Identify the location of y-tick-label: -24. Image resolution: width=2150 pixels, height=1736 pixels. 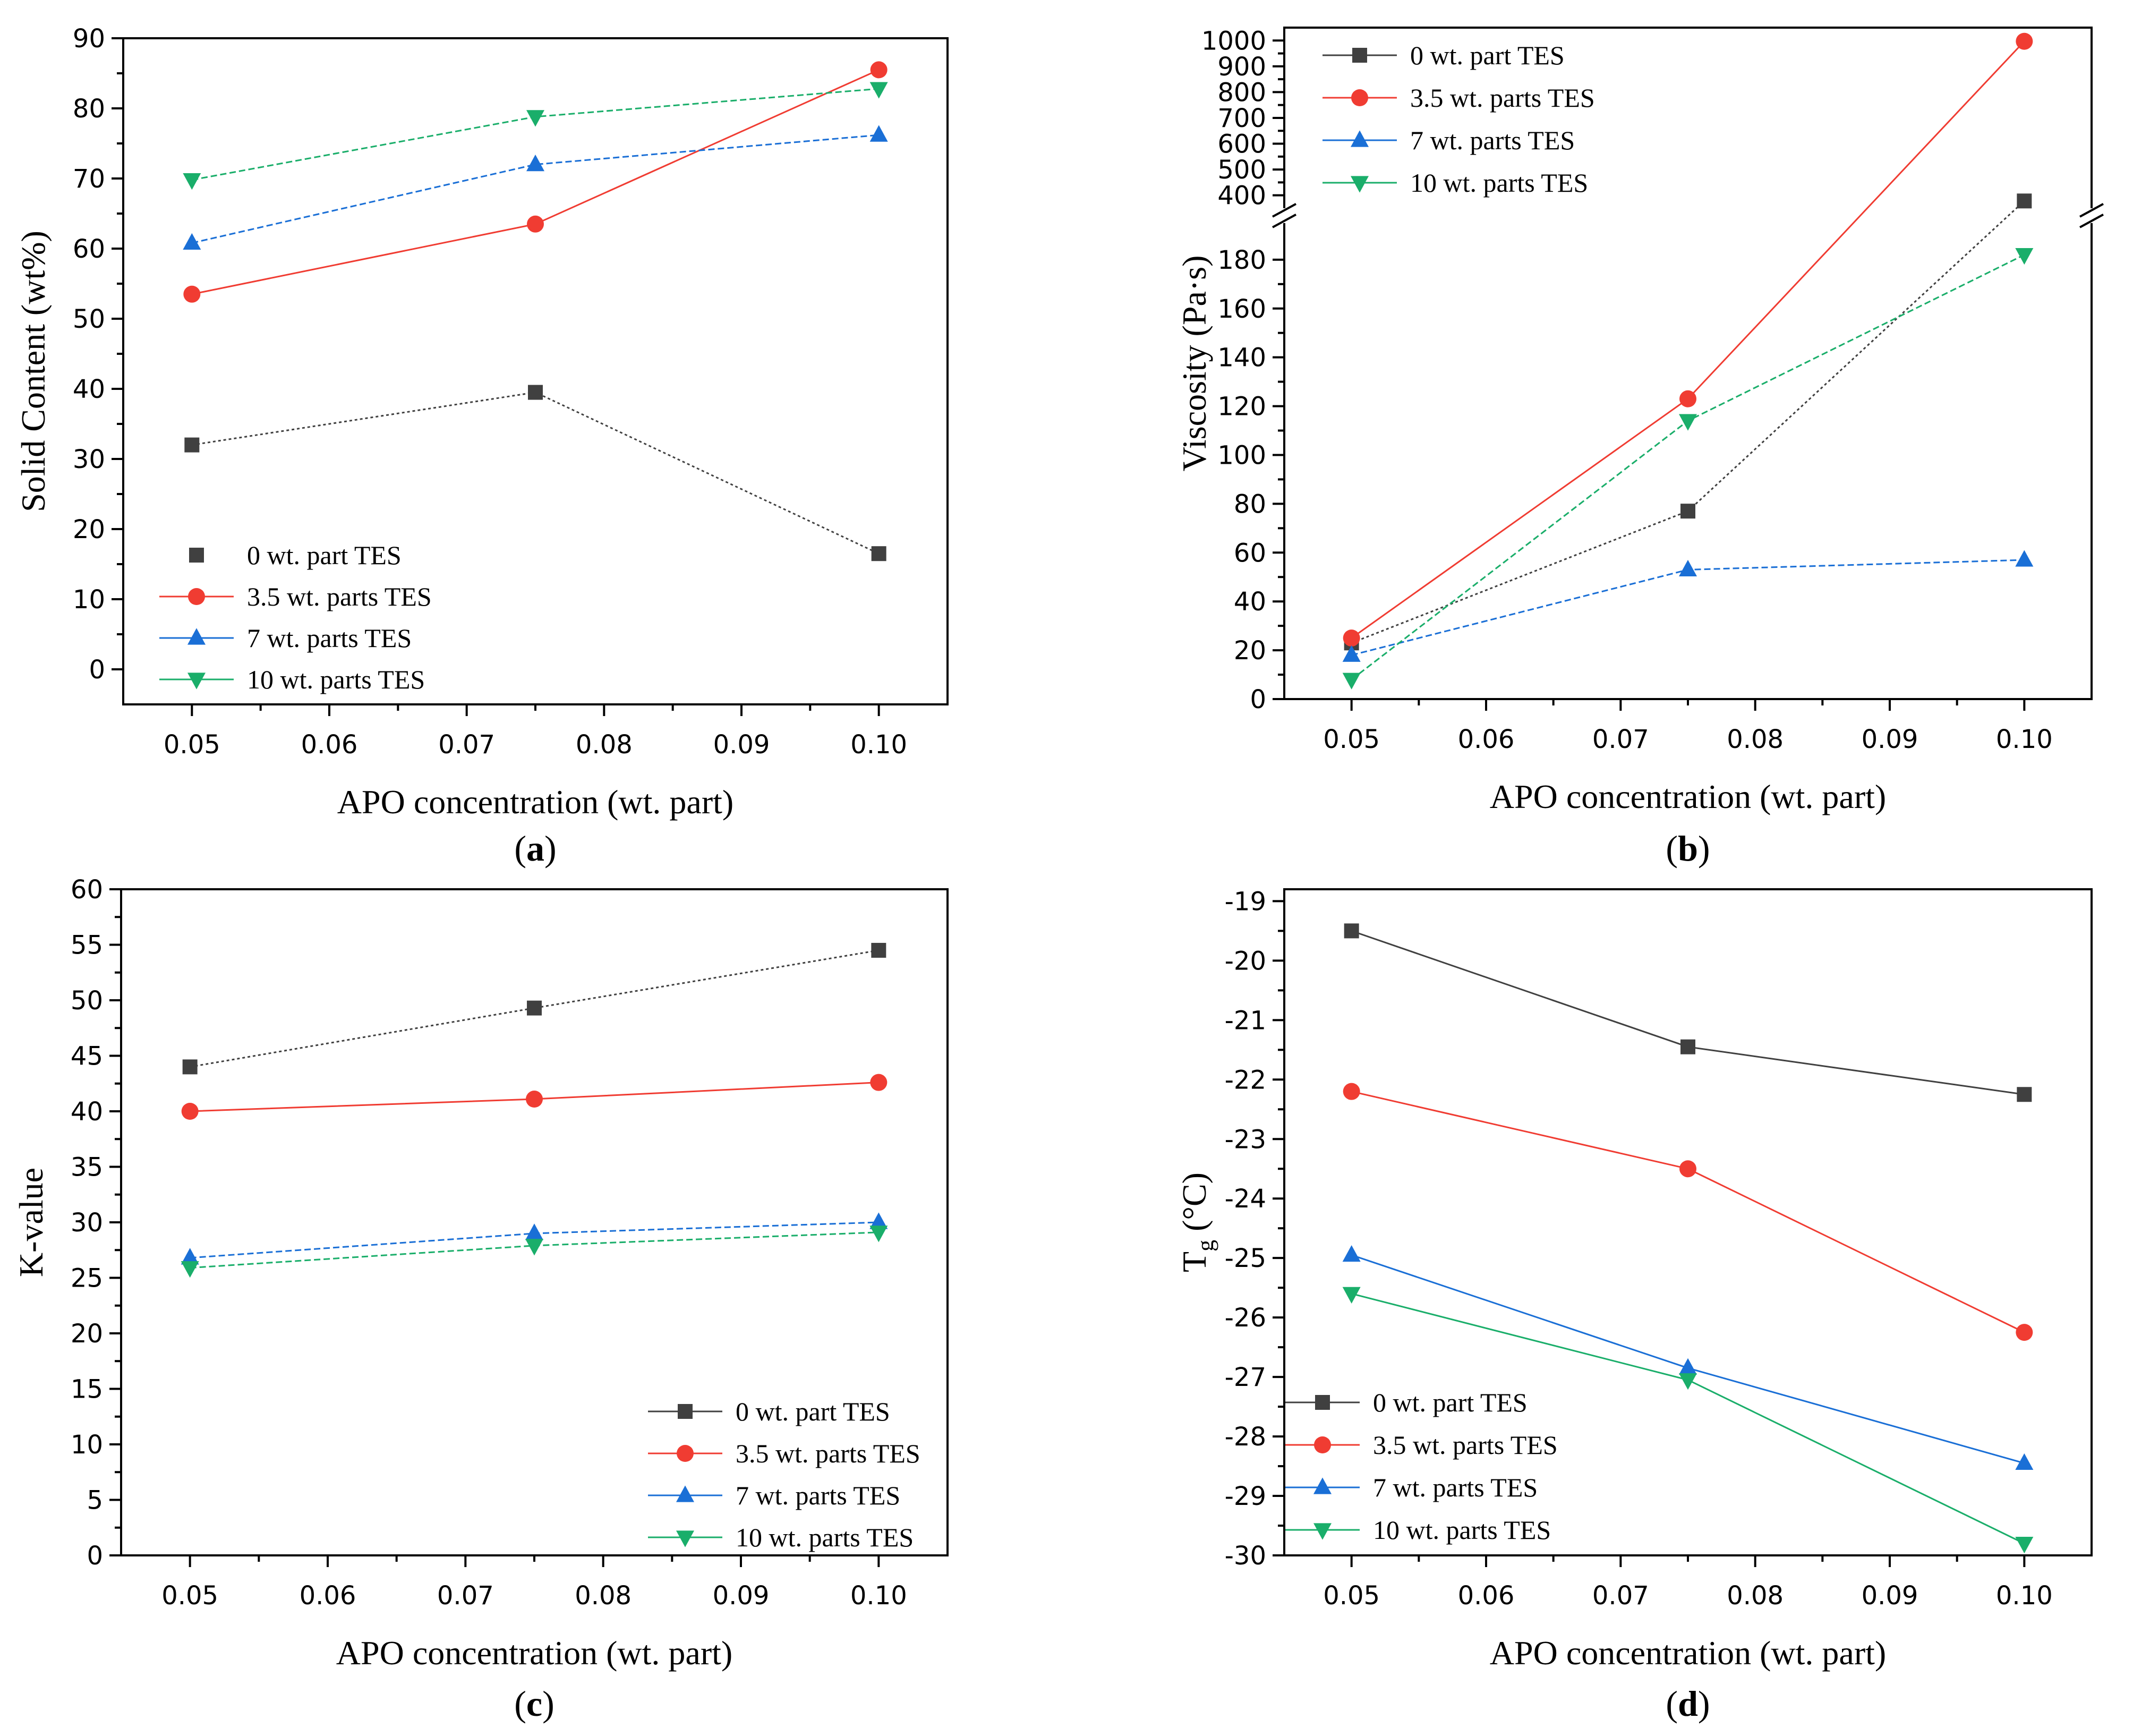
(1245, 1199).